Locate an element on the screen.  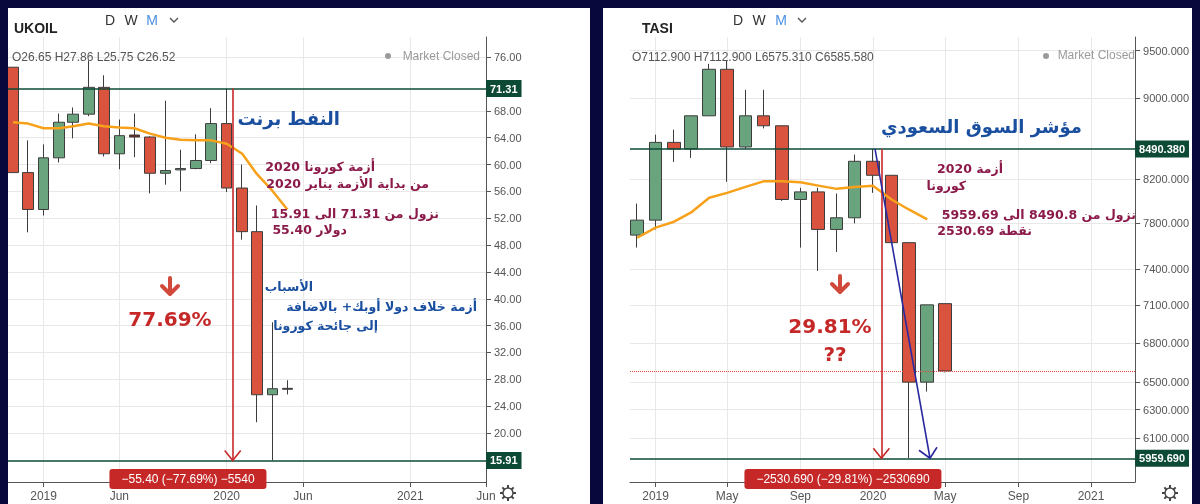
y-tick-label: 6100.000 is located at coordinates (1166, 437).